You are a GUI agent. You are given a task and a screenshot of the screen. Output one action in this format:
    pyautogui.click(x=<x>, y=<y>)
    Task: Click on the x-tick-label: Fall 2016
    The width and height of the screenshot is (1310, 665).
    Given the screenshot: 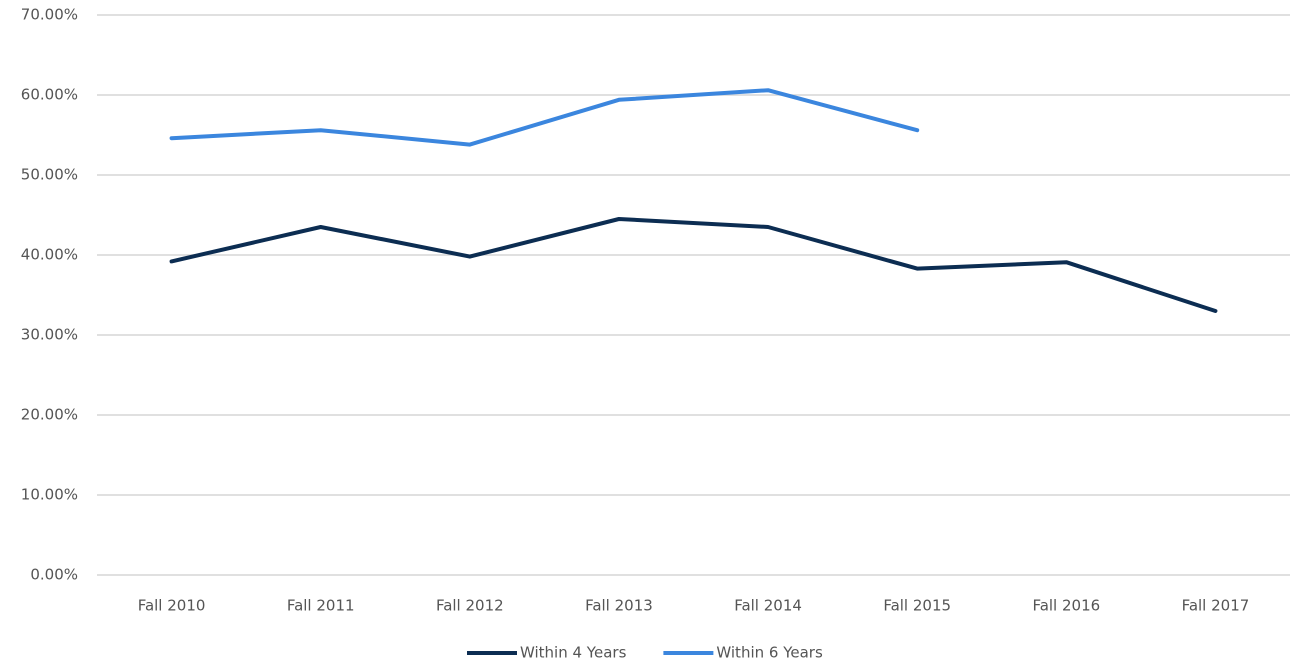 What is the action you would take?
    pyautogui.click(x=1066, y=606)
    